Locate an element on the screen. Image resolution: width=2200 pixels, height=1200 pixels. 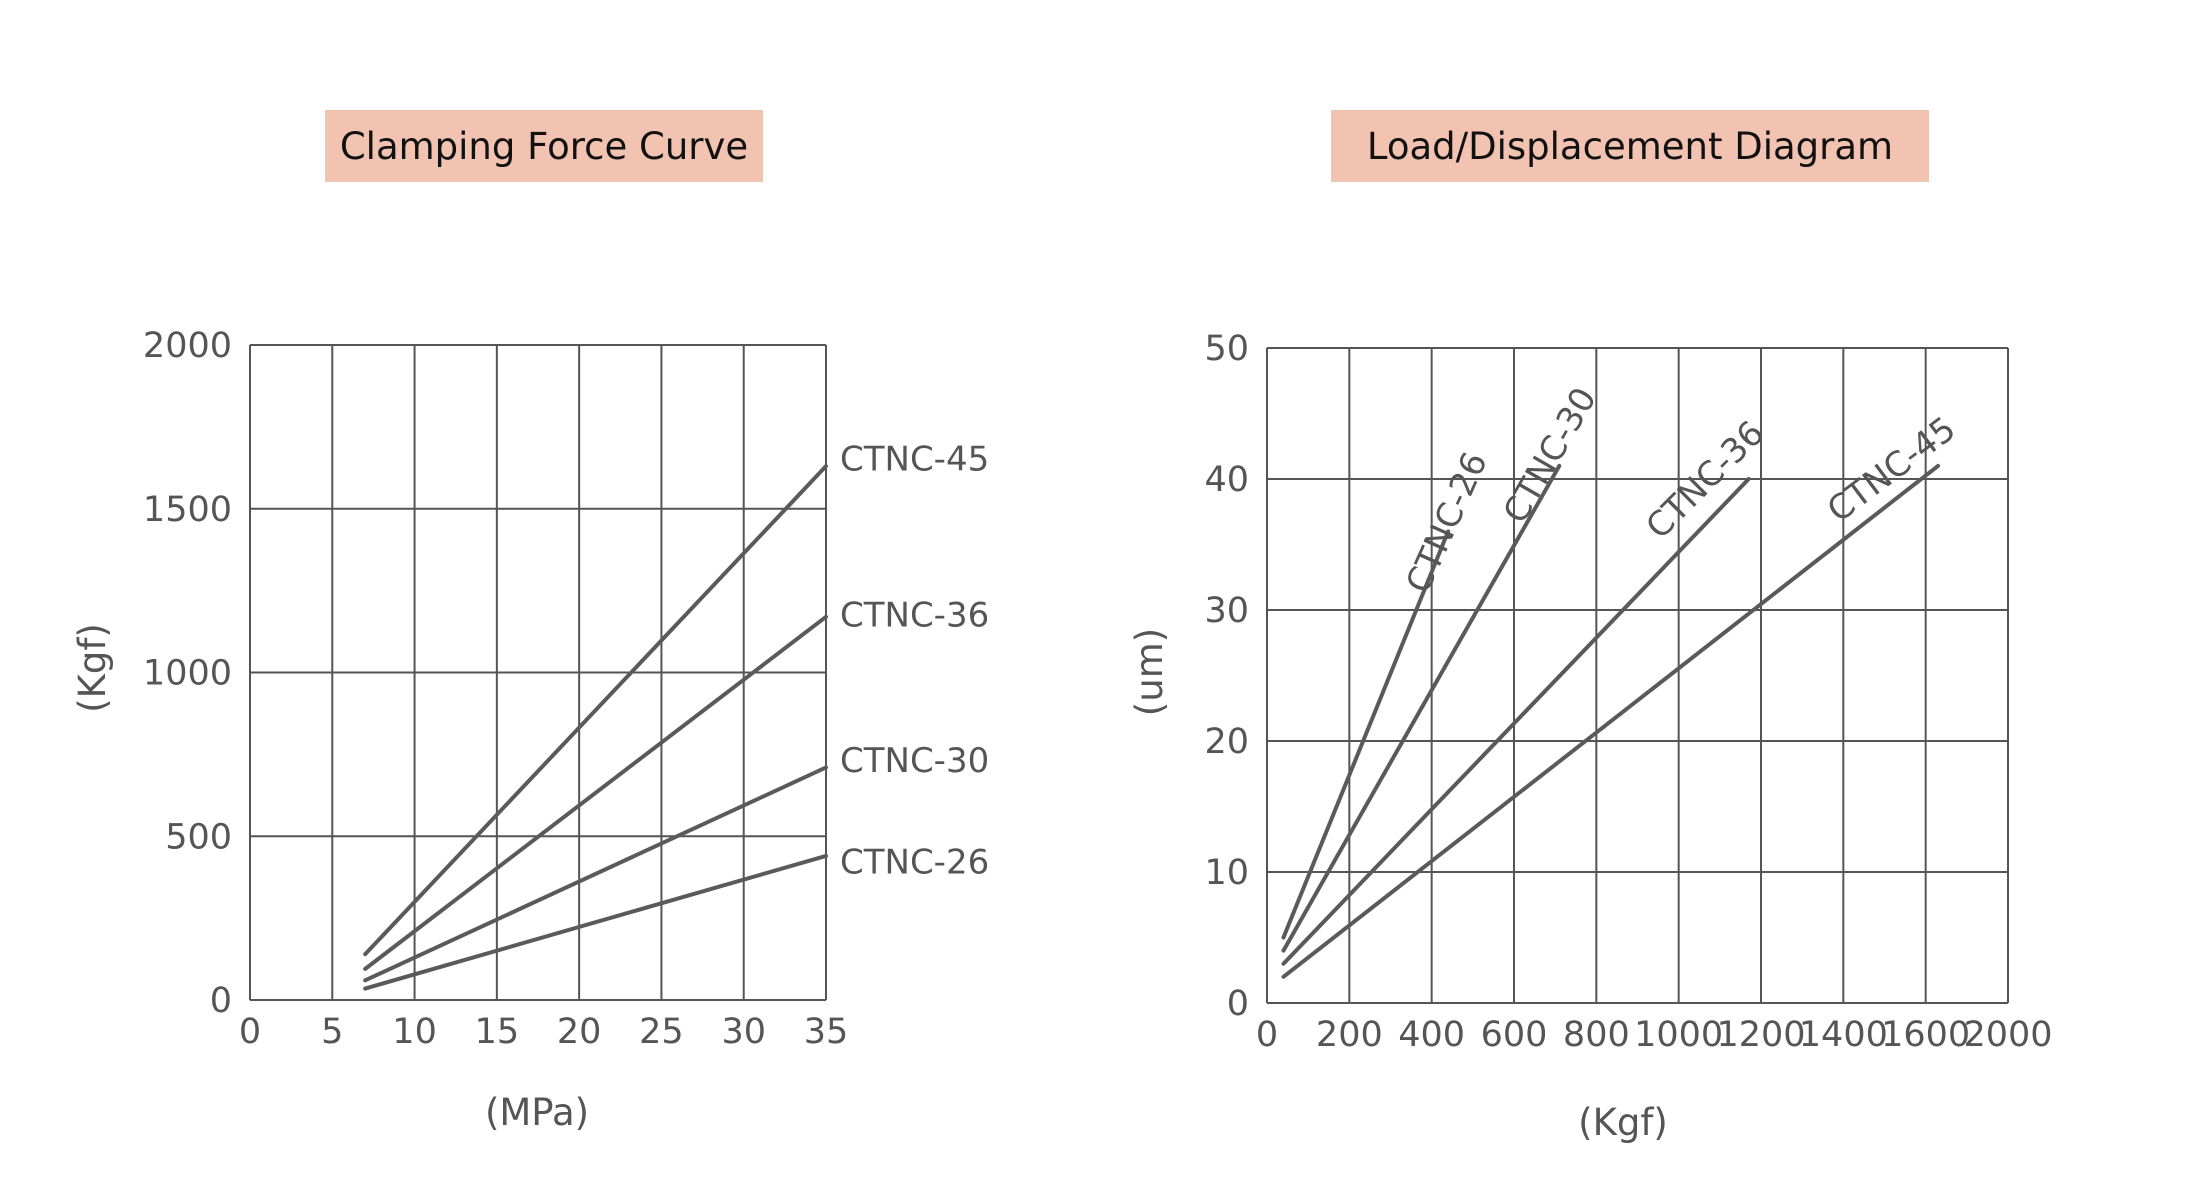
chart-title-load-displacement: Load/Displacement Diagram is located at coordinates (1630, 146).